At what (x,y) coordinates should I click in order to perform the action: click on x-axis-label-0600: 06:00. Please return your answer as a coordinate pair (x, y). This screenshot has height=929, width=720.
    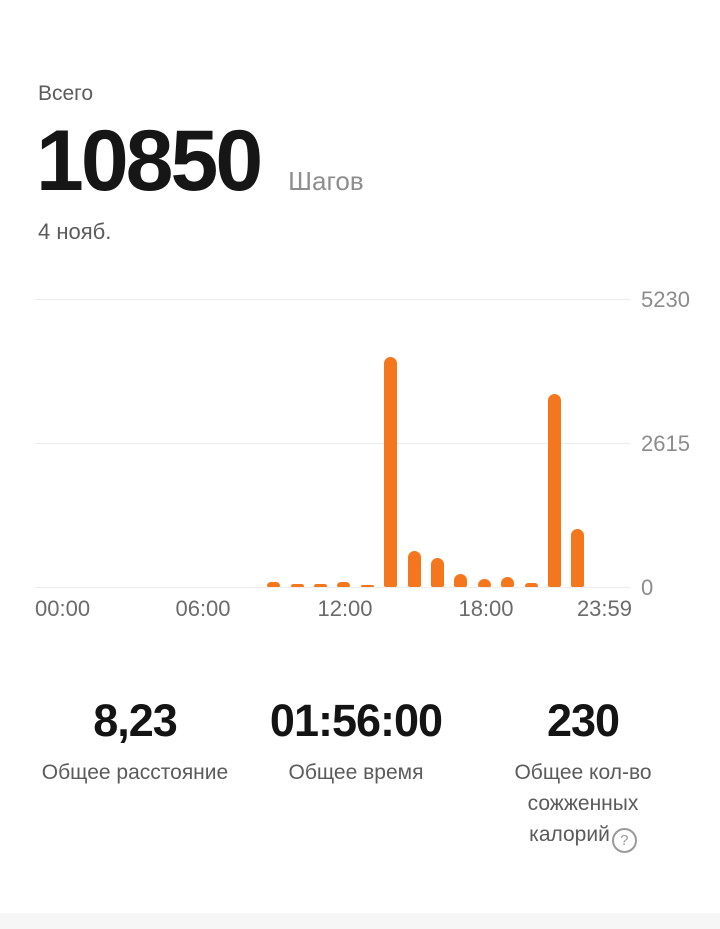
    Looking at the image, I should click on (203, 608).